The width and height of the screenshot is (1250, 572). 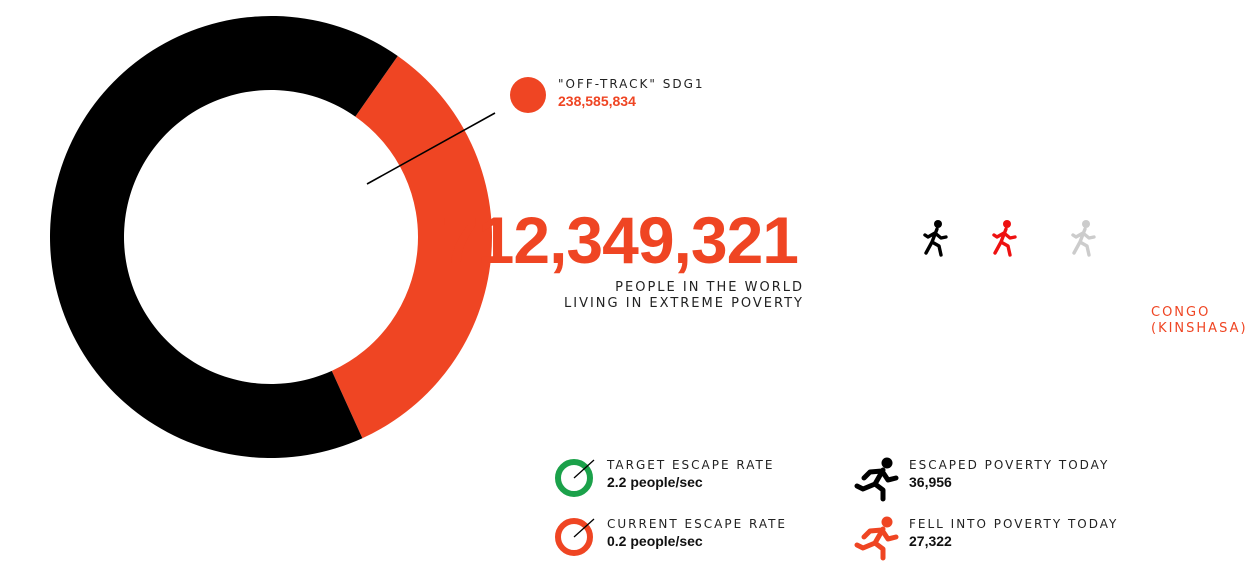 I want to click on current-escape-rate: CURRENT ESCAPE RATE 0.2 people/sec, so click(x=697, y=533).